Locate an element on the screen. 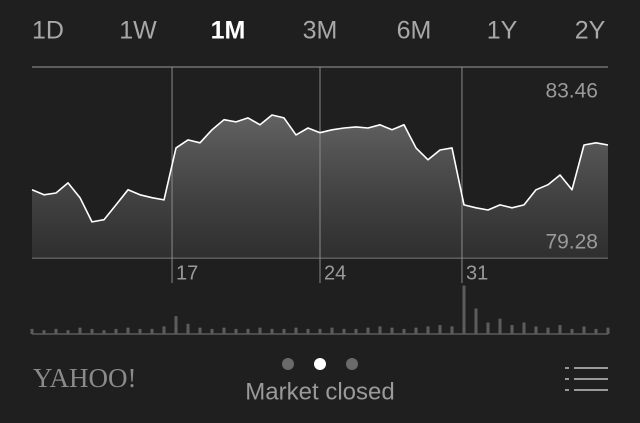  brand-logo: YAHOO! is located at coordinates (85, 378).